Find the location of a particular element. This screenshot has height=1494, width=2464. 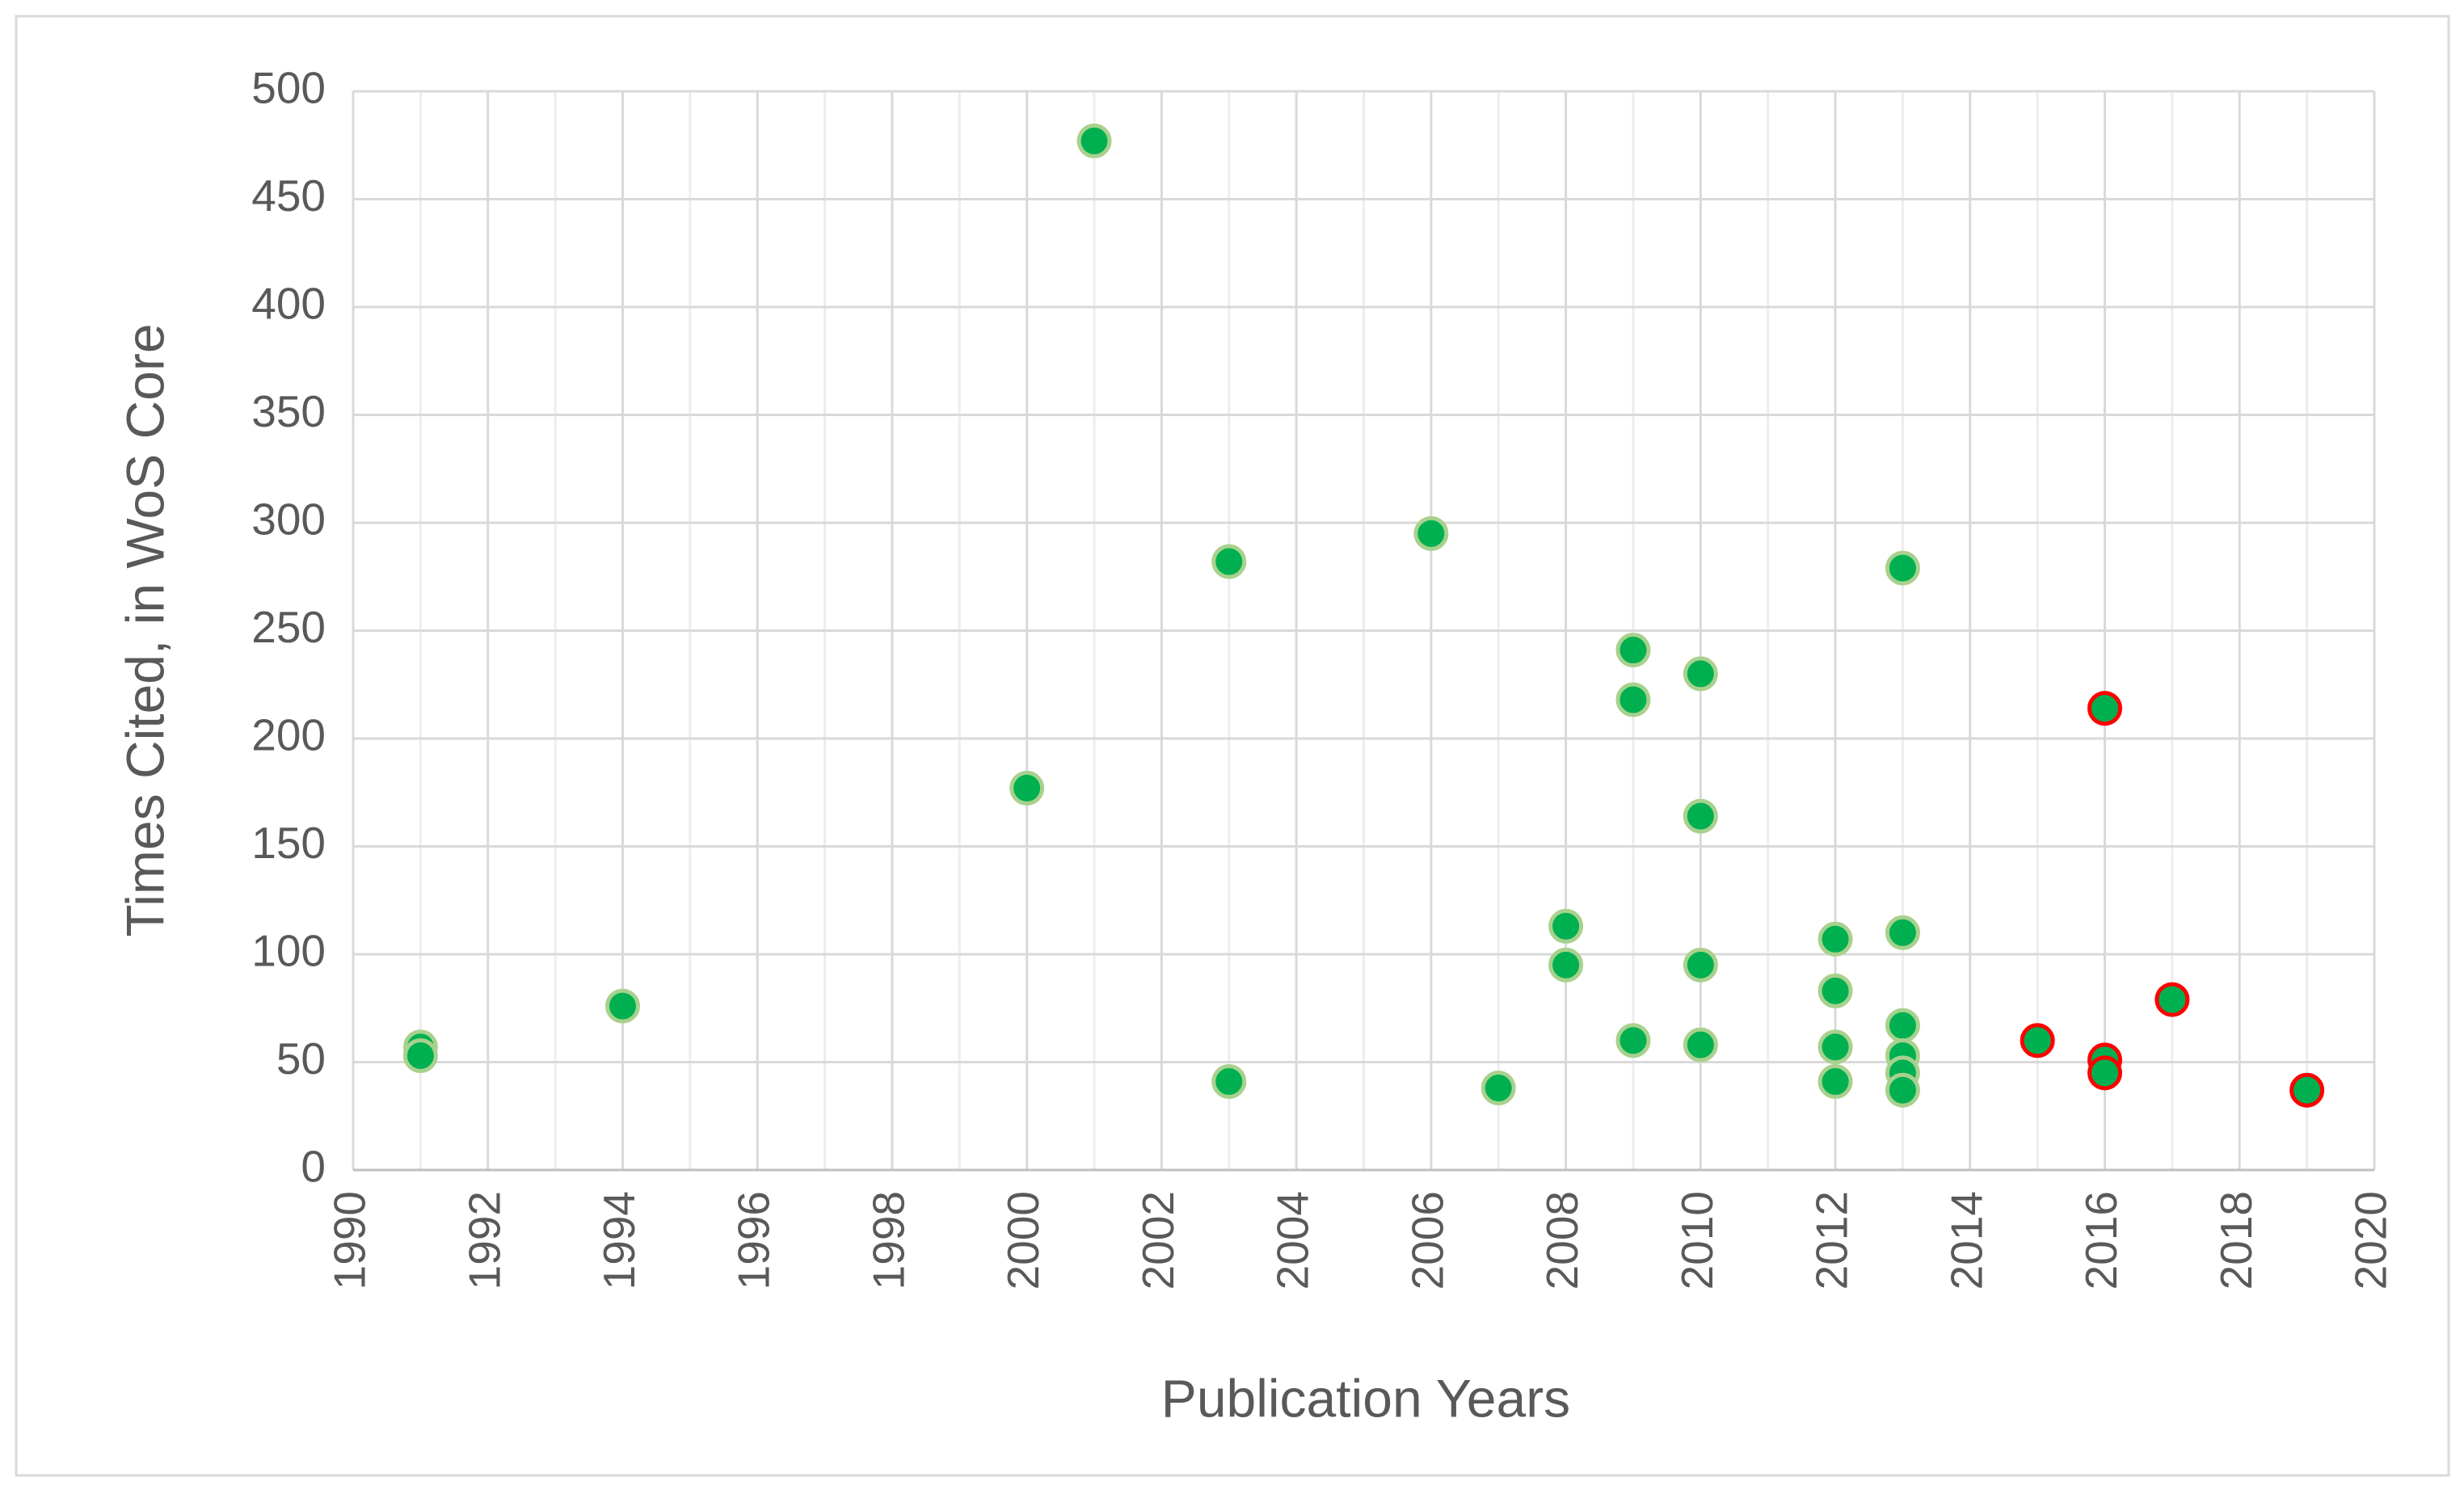

y-tick-label: 400 is located at coordinates (288, 304).